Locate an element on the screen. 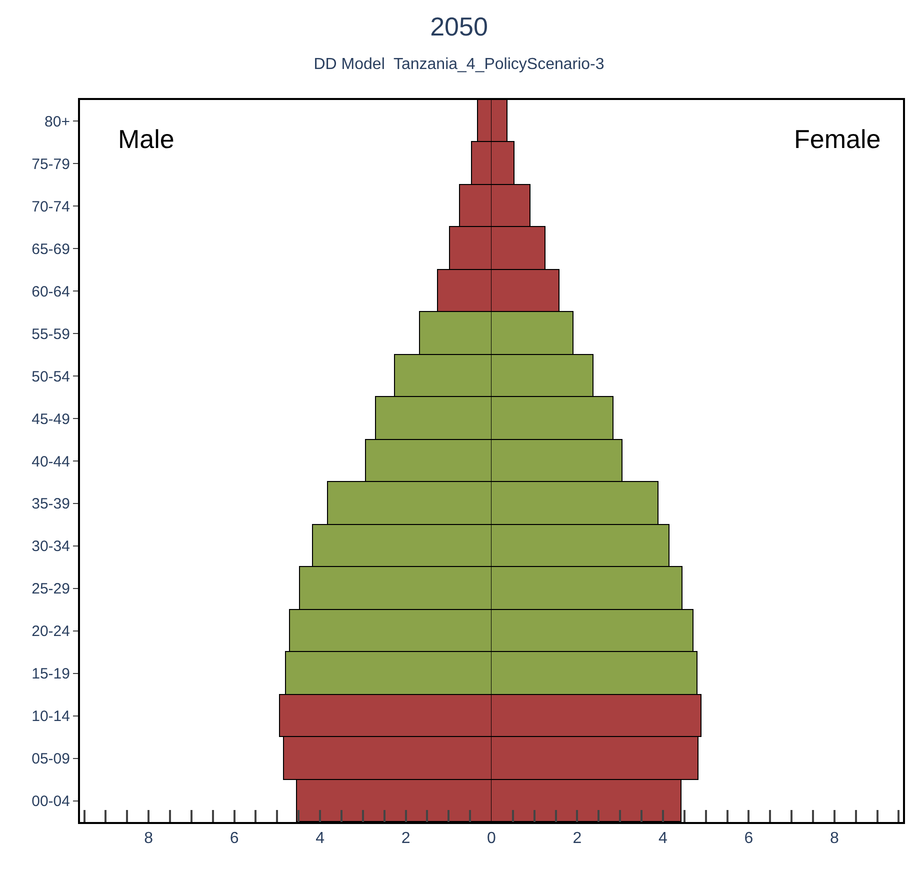 This screenshot has height=882, width=918. text: Female is located at coordinates (837, 139).